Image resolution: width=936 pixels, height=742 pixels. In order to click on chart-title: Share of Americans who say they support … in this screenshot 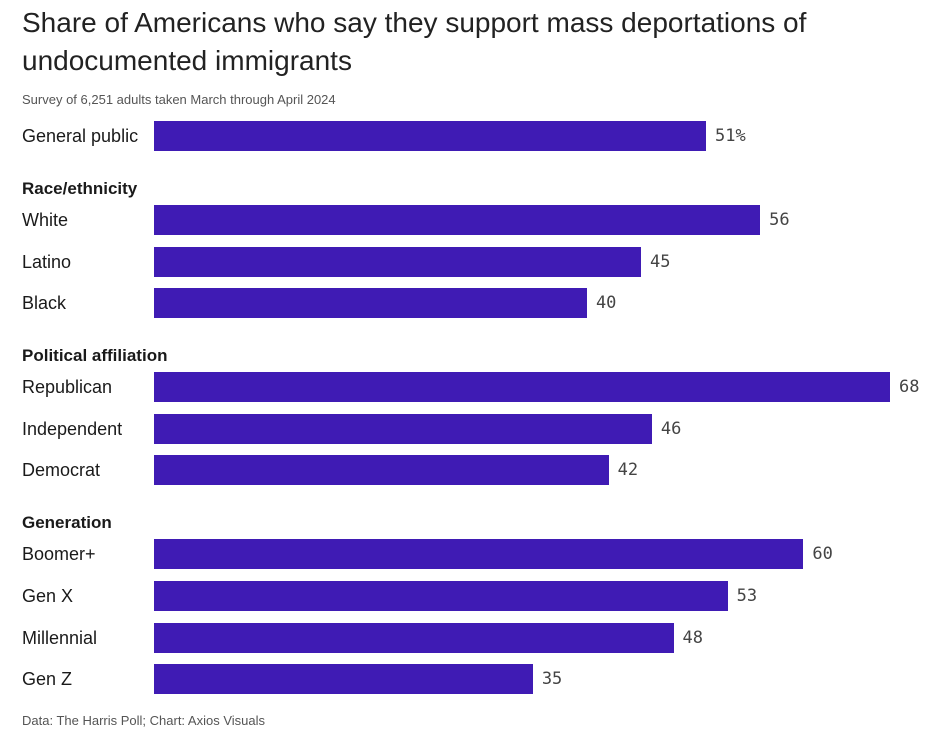, I will do `click(414, 41)`.